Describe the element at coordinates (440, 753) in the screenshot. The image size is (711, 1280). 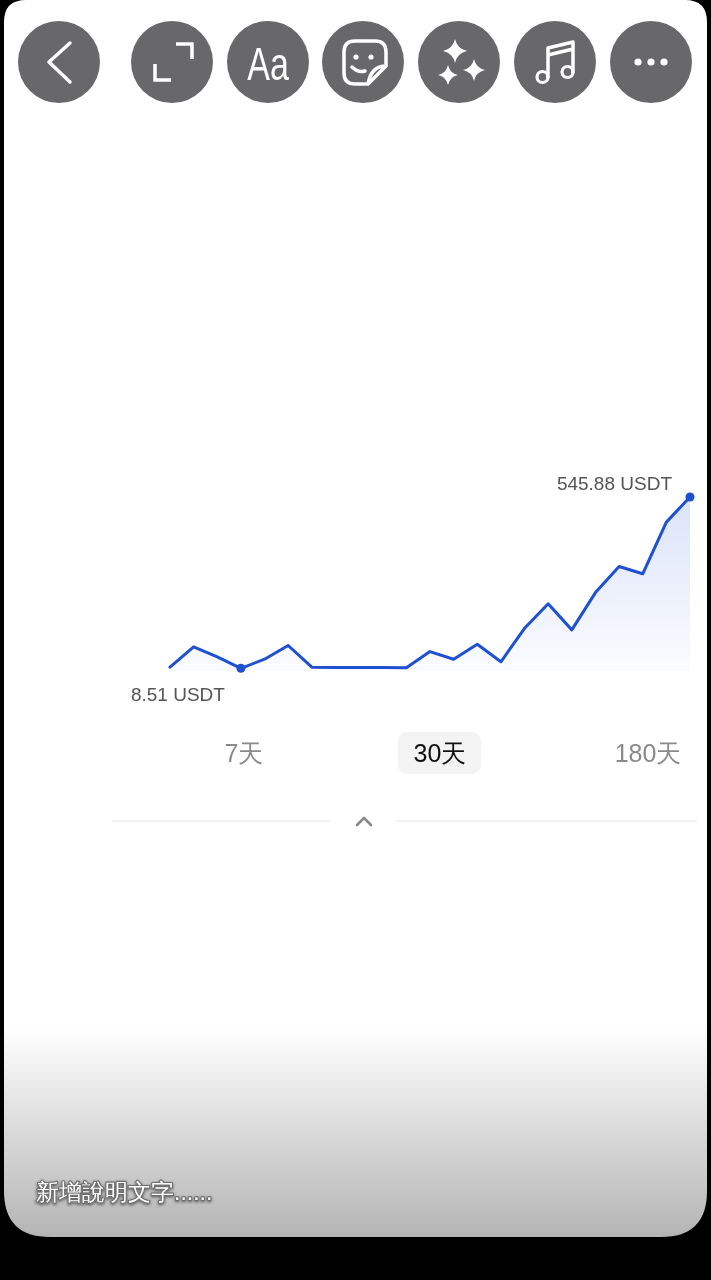
I see `text: 30天` at that location.